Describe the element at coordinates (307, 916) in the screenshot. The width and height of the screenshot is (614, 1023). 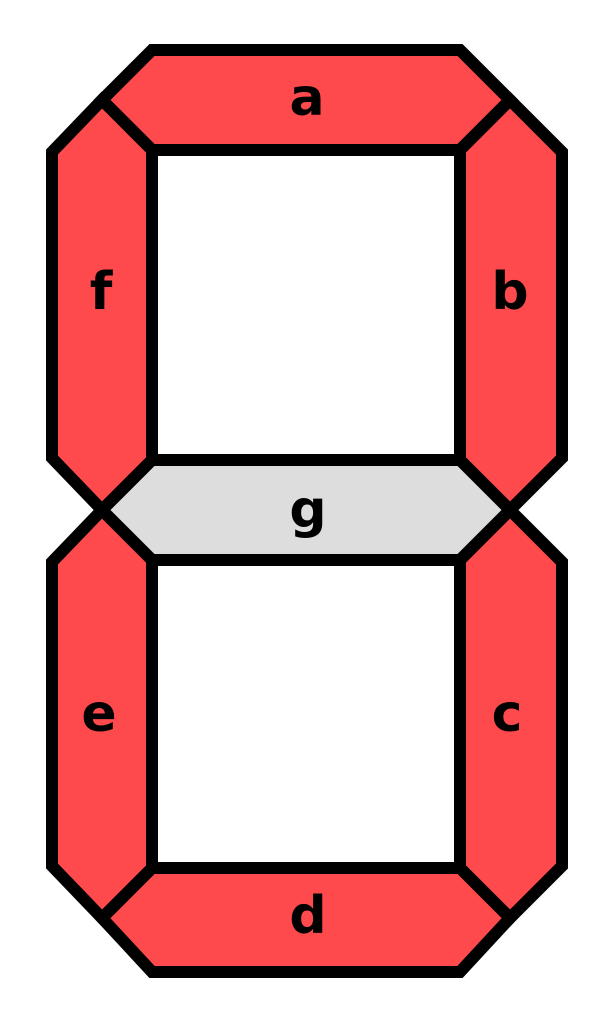
I see `segment-d-label: d` at that location.